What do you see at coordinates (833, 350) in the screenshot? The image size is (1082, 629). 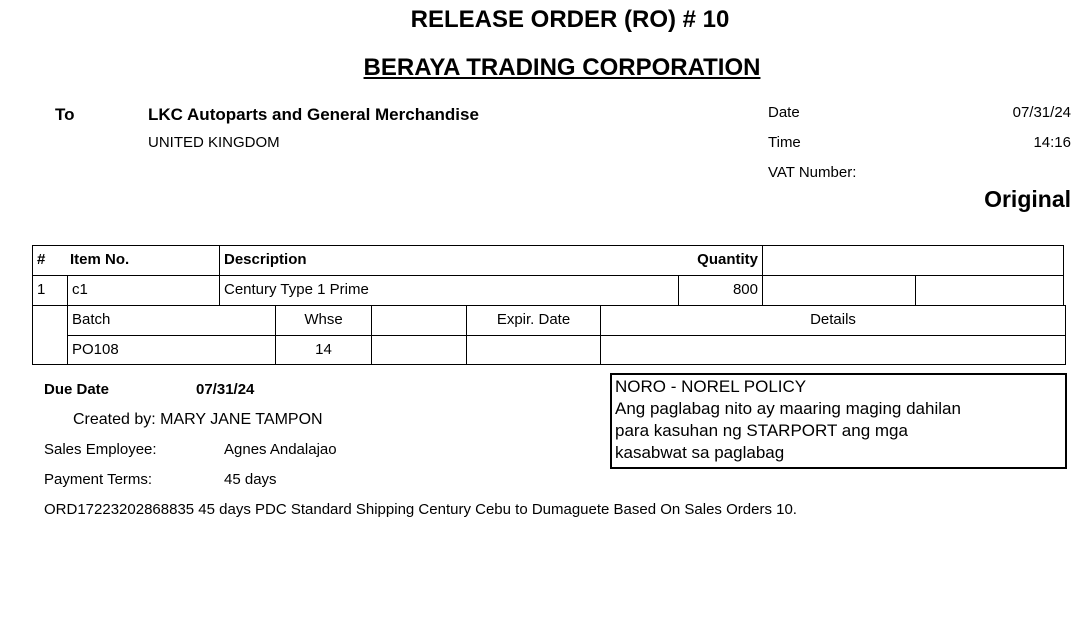 I see `details-value` at bounding box center [833, 350].